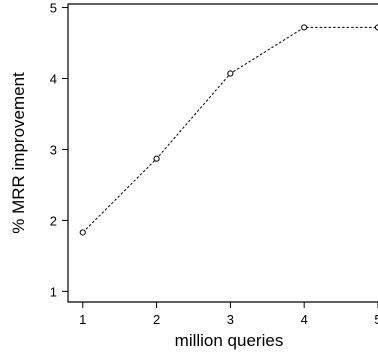  I want to click on x-tick-label: 3, so click(230, 319).